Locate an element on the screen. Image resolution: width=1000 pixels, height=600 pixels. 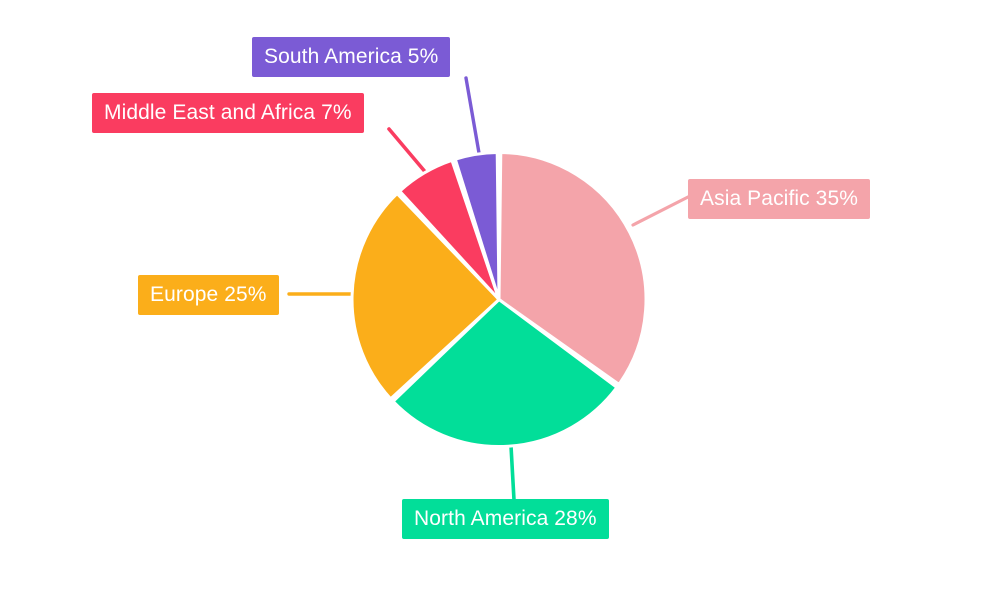
slice-label-north-america: North America 28% is located at coordinates (505, 519).